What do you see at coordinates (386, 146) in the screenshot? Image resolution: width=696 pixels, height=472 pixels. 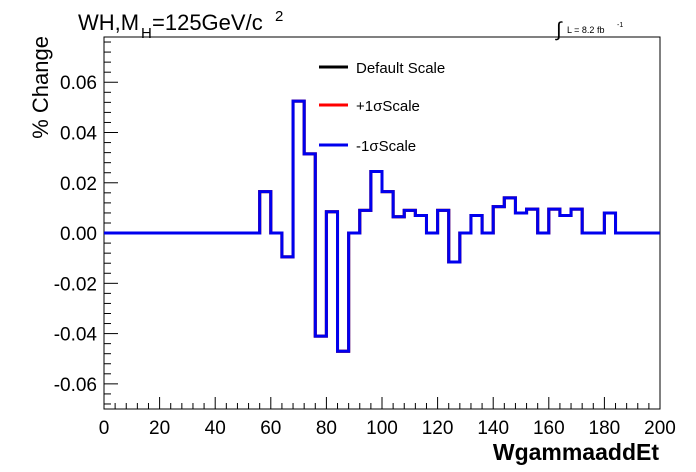 I see `legend-label: -1σScale` at bounding box center [386, 146].